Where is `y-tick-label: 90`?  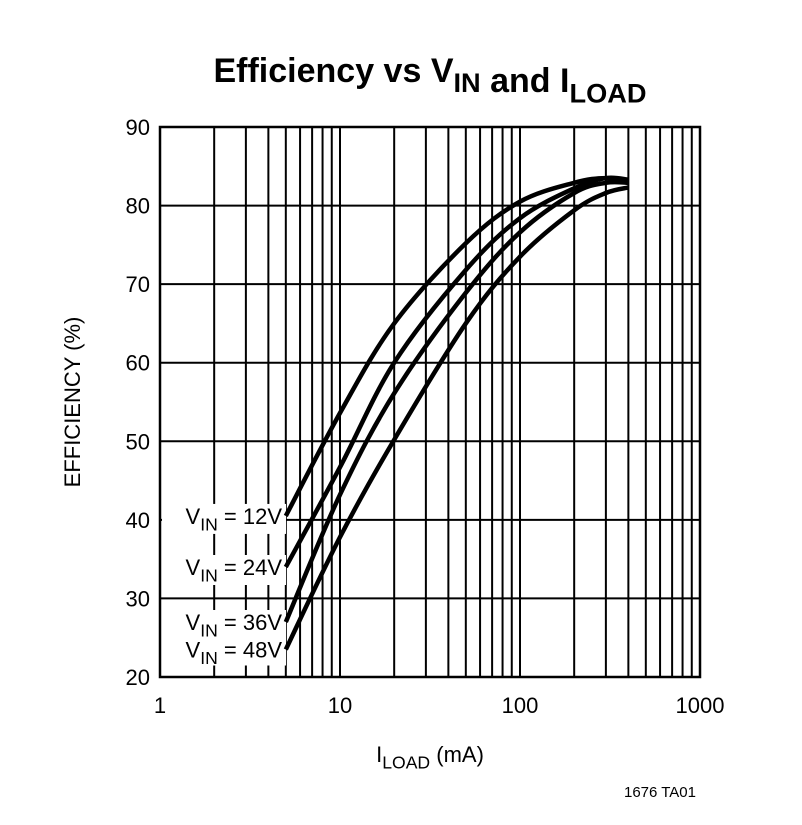
y-tick-label: 90 is located at coordinates (138, 127).